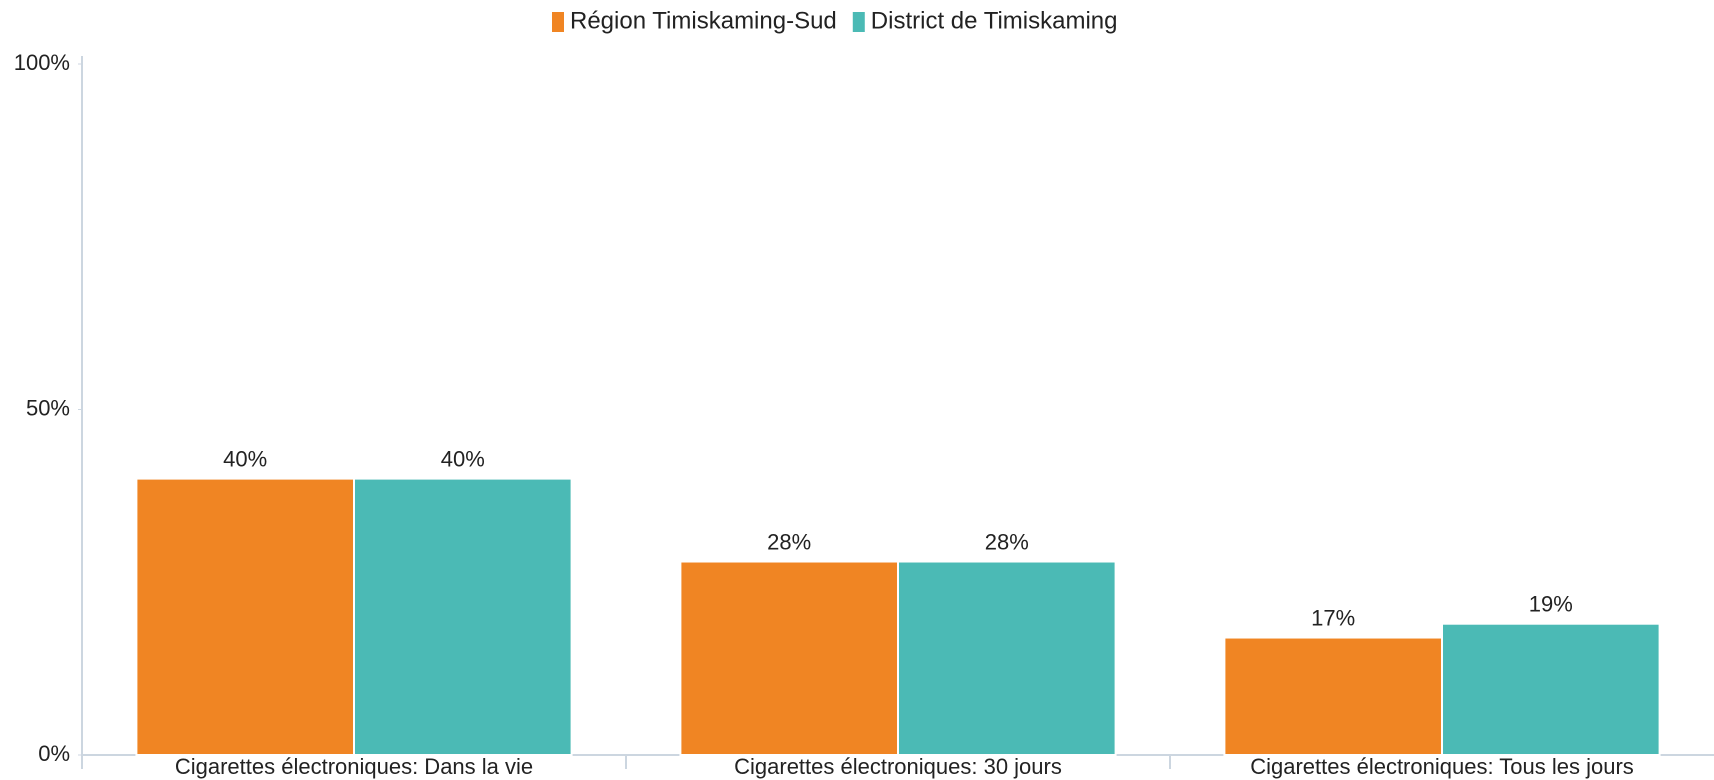  What do you see at coordinates (898, 766) in the screenshot?
I see `x-tick-label: Cigarettes électroniques: 30 jours` at bounding box center [898, 766].